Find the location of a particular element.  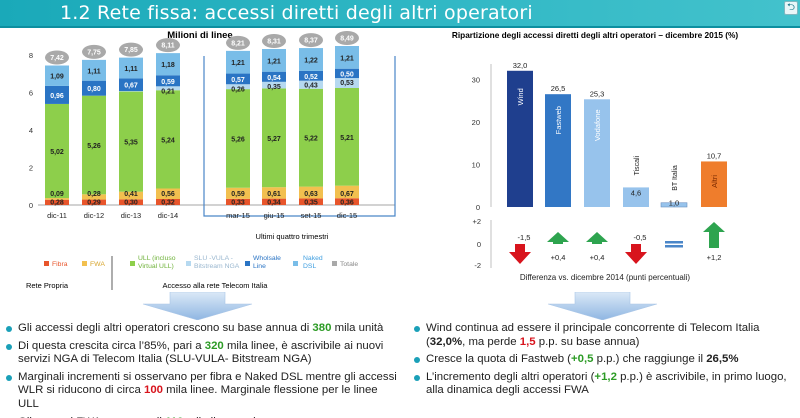

data-label: 0,28 is located at coordinates (94, 194).